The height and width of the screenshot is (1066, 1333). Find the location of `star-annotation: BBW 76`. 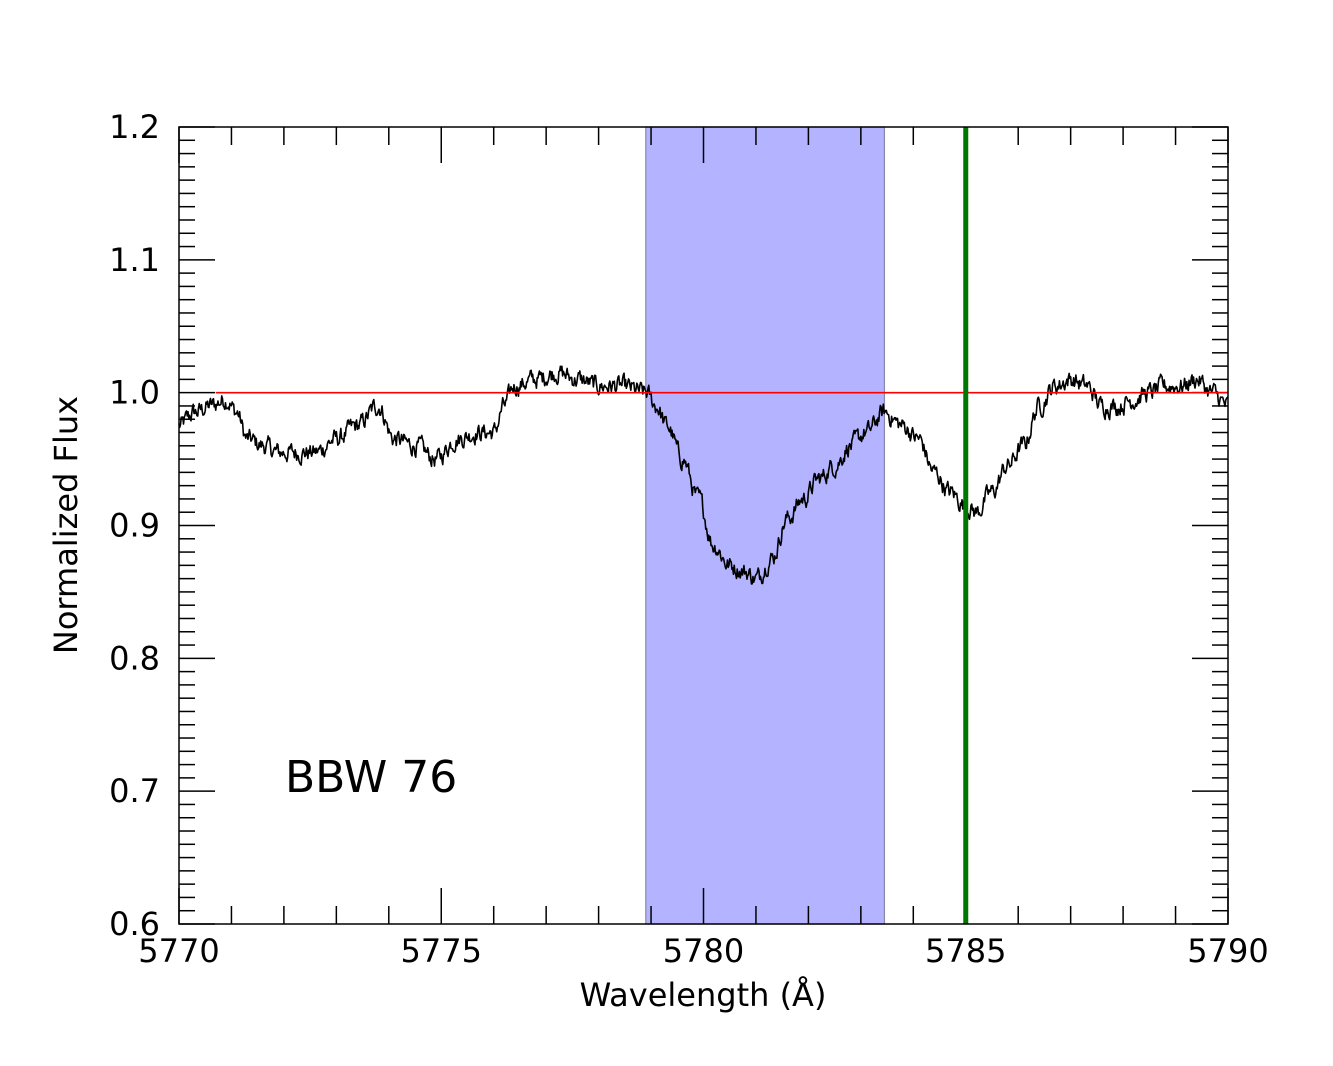

star-annotation: BBW 76 is located at coordinates (371, 777).